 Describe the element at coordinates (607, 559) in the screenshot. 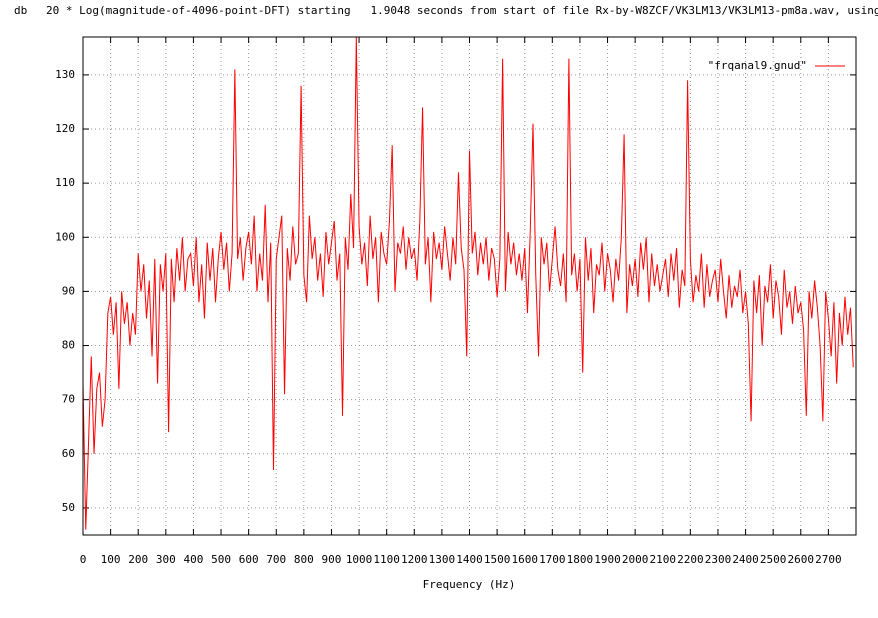

I see `x-tick-label: 1900` at that location.